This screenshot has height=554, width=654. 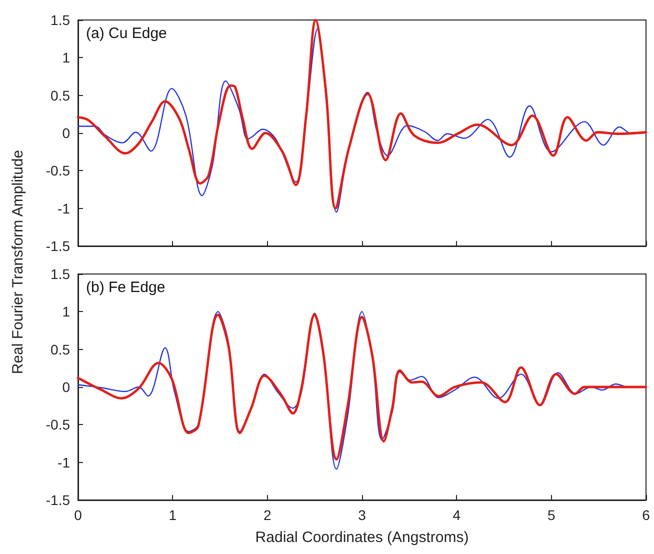 What do you see at coordinates (126, 287) in the screenshot?
I see `annotation: (b) Fe Edge` at bounding box center [126, 287].